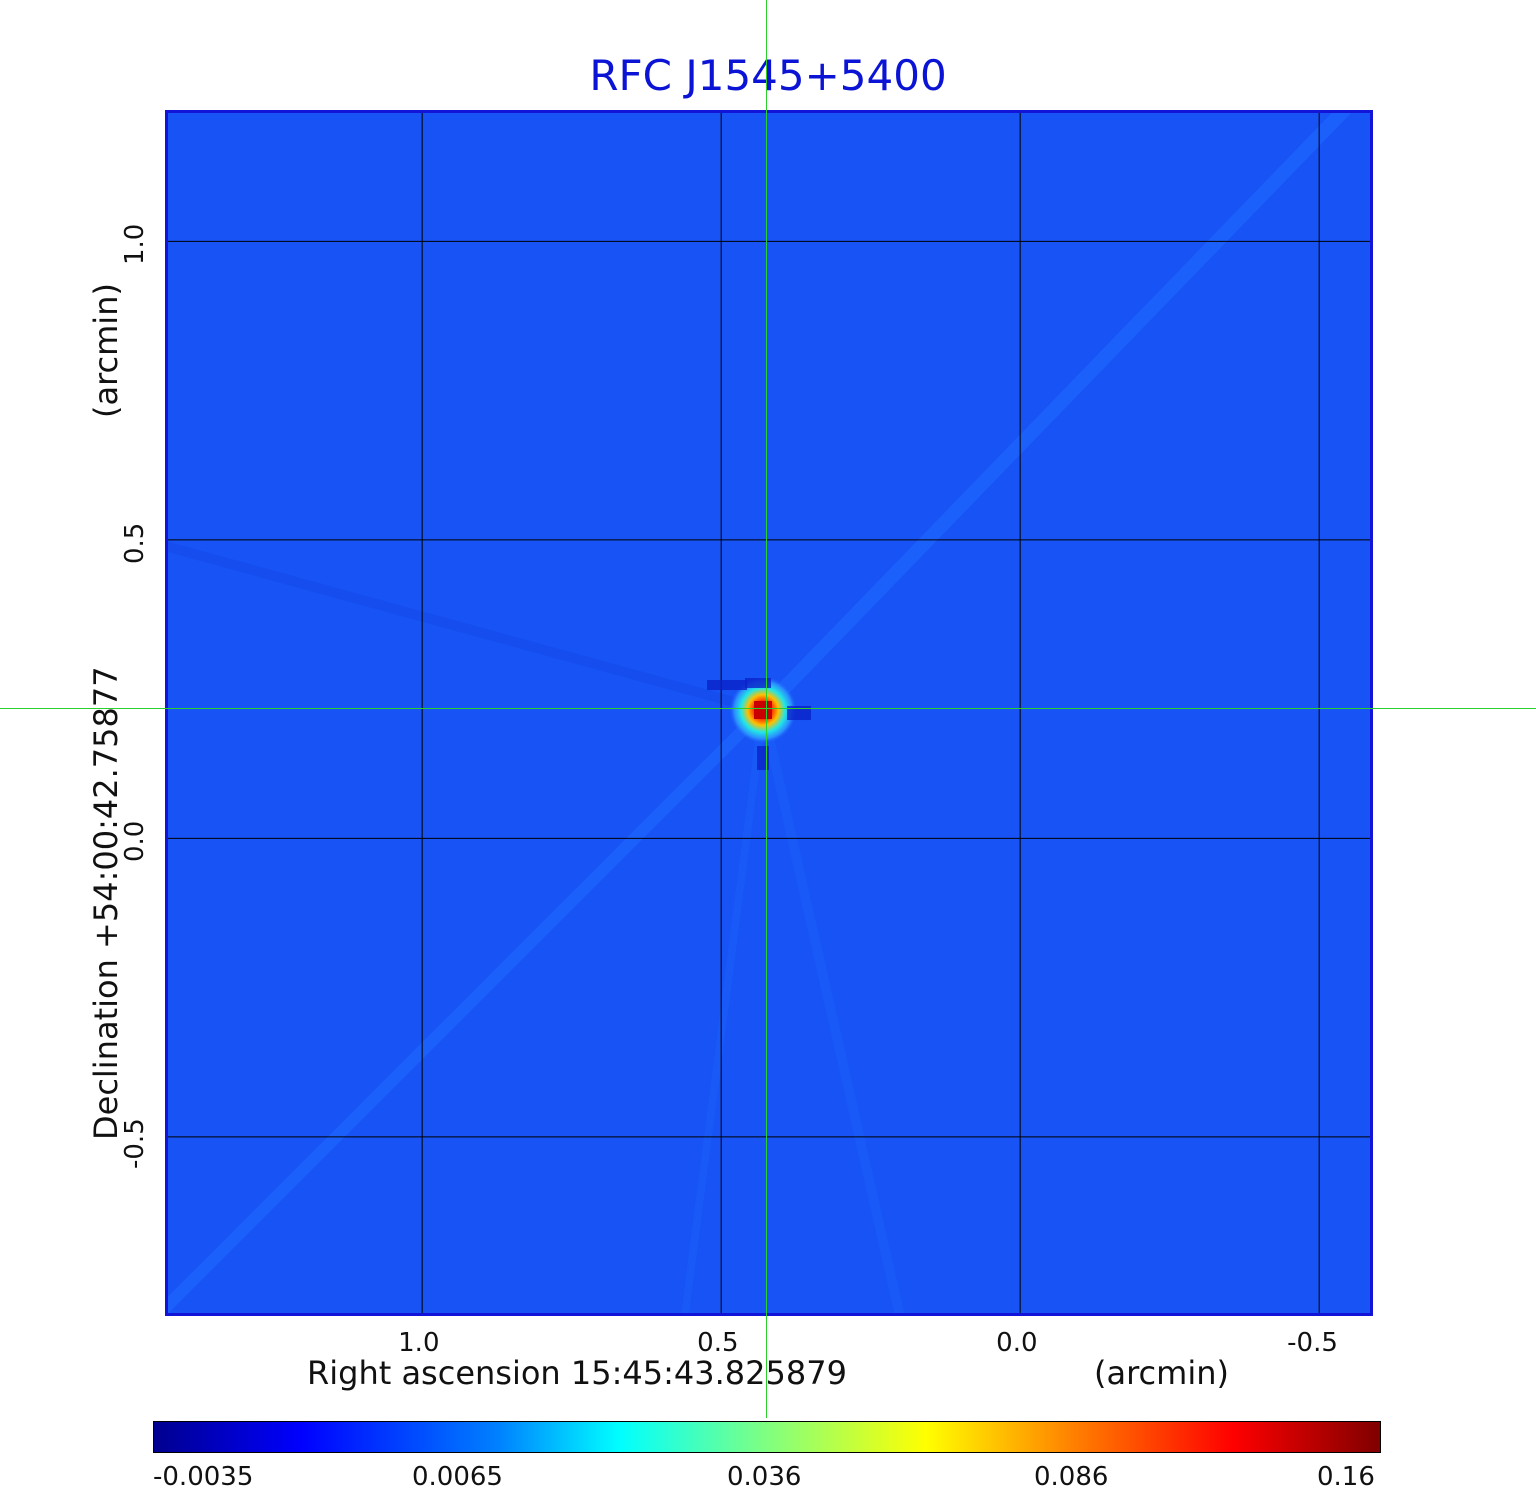  Describe the element at coordinates (764, 1477) in the screenshot. I see `colorbar-tick-label: 0.036` at that location.